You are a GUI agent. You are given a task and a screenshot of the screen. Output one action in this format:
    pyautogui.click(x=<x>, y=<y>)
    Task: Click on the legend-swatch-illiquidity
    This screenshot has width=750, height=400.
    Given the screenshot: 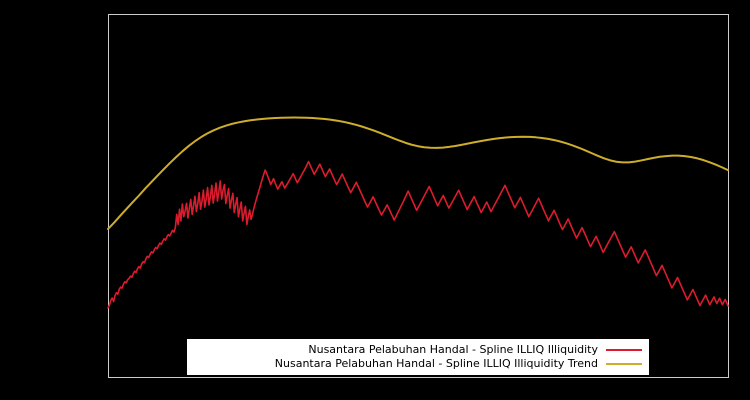 What is the action you would take?
    pyautogui.click(x=624, y=350)
    